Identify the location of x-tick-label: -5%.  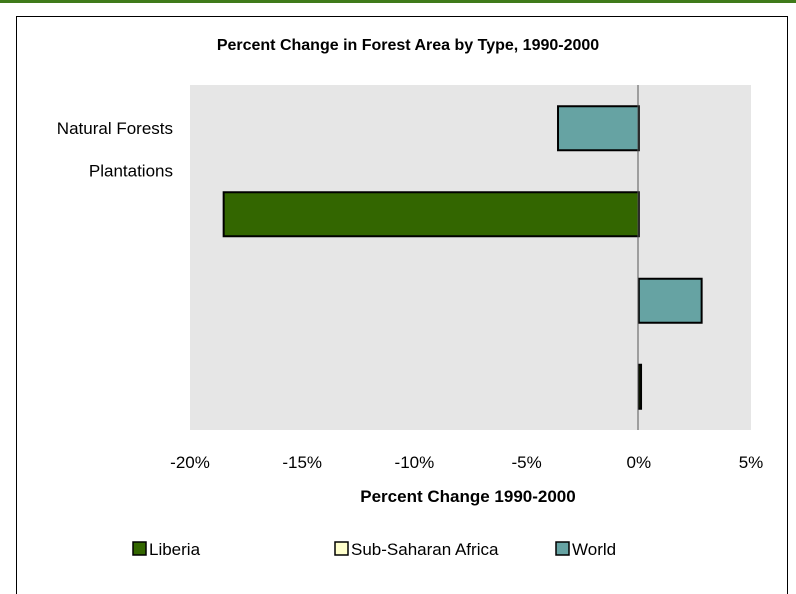
(526, 462).